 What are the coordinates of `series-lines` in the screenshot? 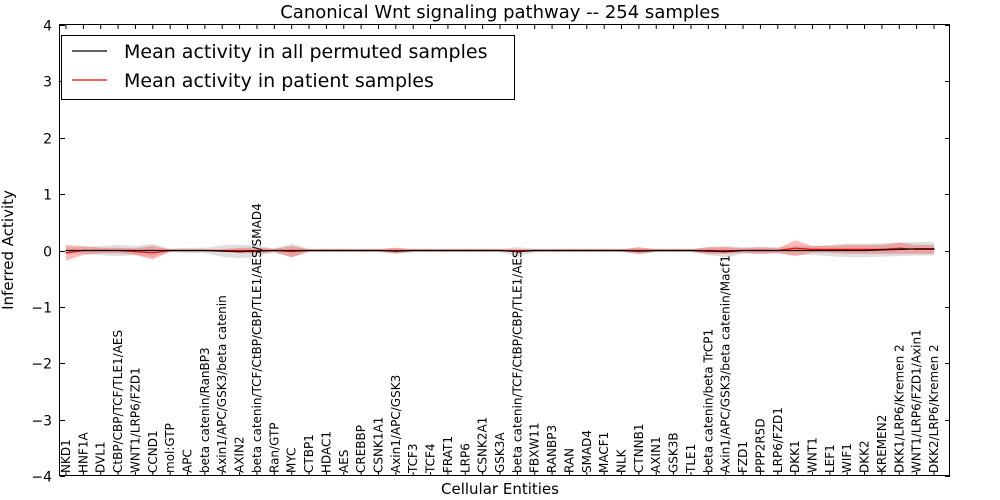 It's located at (500, 250).